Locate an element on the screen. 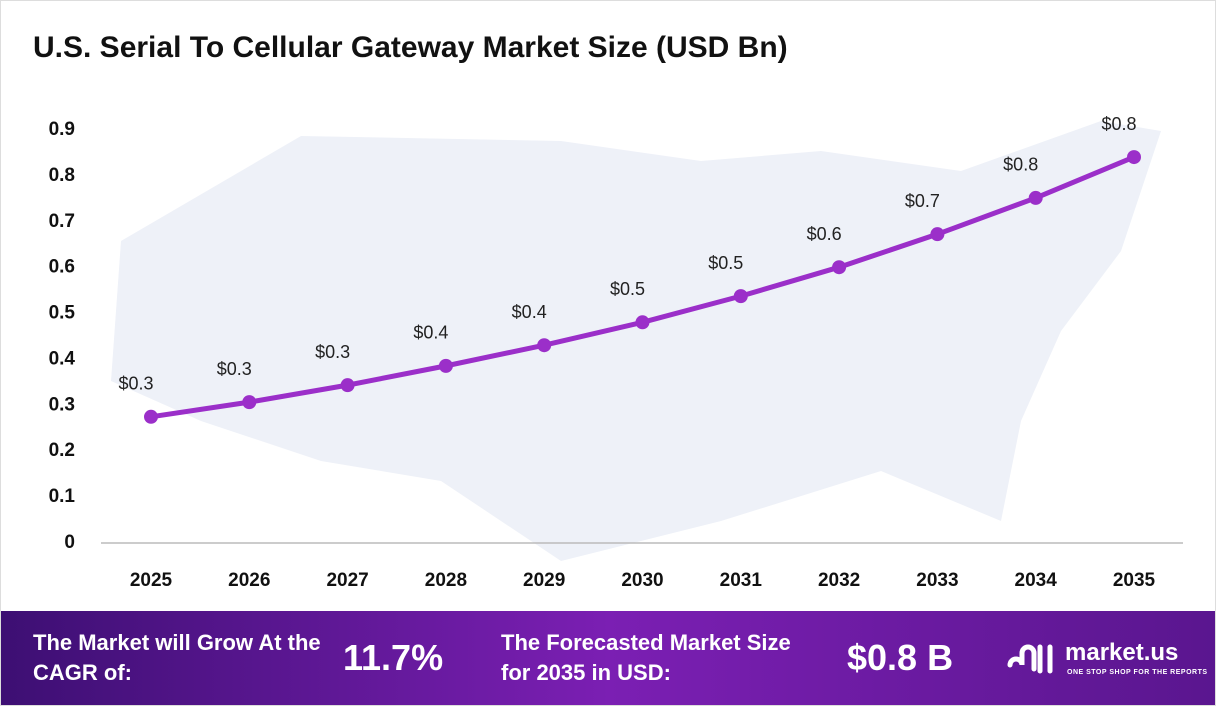  y-tick-label: 0.3 is located at coordinates (62, 404).